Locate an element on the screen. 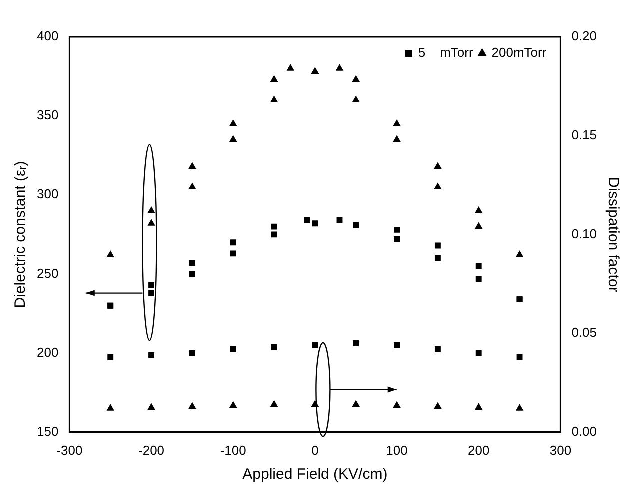  x-tick-label: -300 is located at coordinates (69, 450).